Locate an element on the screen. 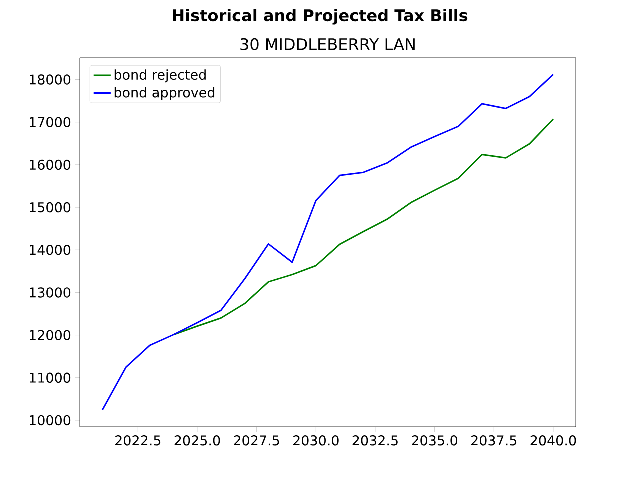  y-tick-label: 15000 is located at coordinates (50, 207).